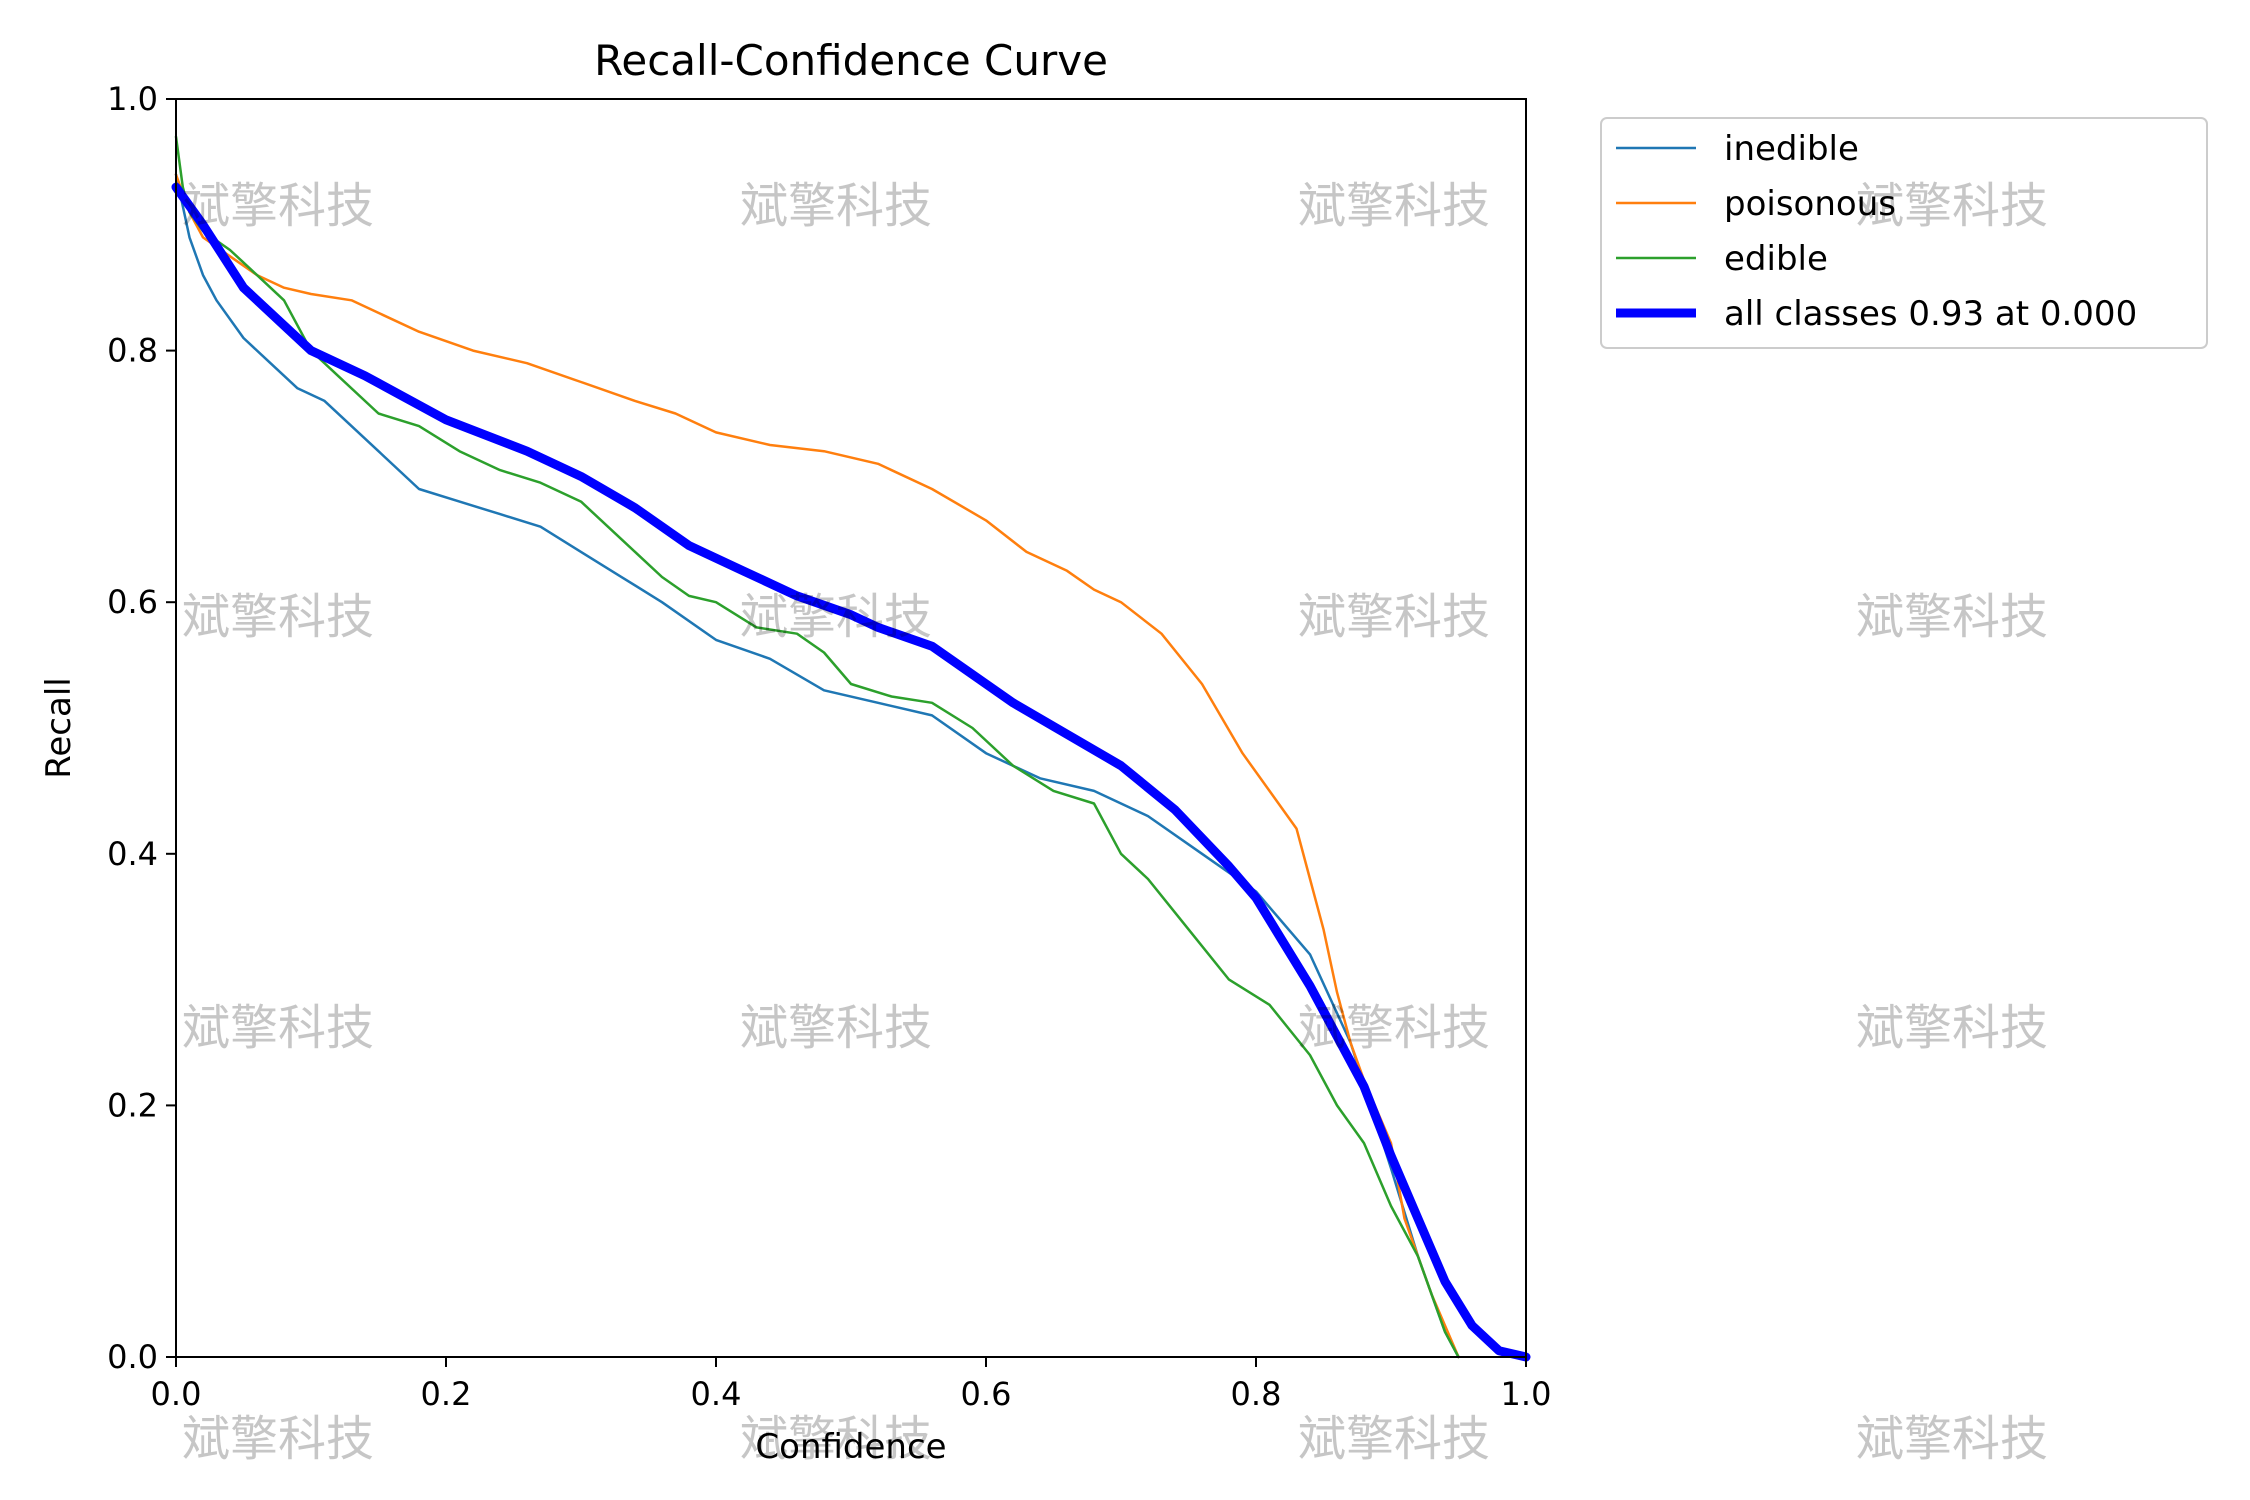 The image size is (2250, 1500). Describe the element at coordinates (132, 1105) in the screenshot. I see `y-tick-label: 0.2` at that location.